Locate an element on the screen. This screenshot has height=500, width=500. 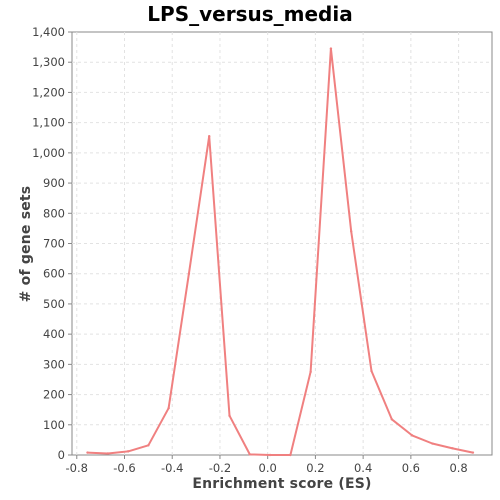
y-tick-label: 1,200 is located at coordinates (48, 92).